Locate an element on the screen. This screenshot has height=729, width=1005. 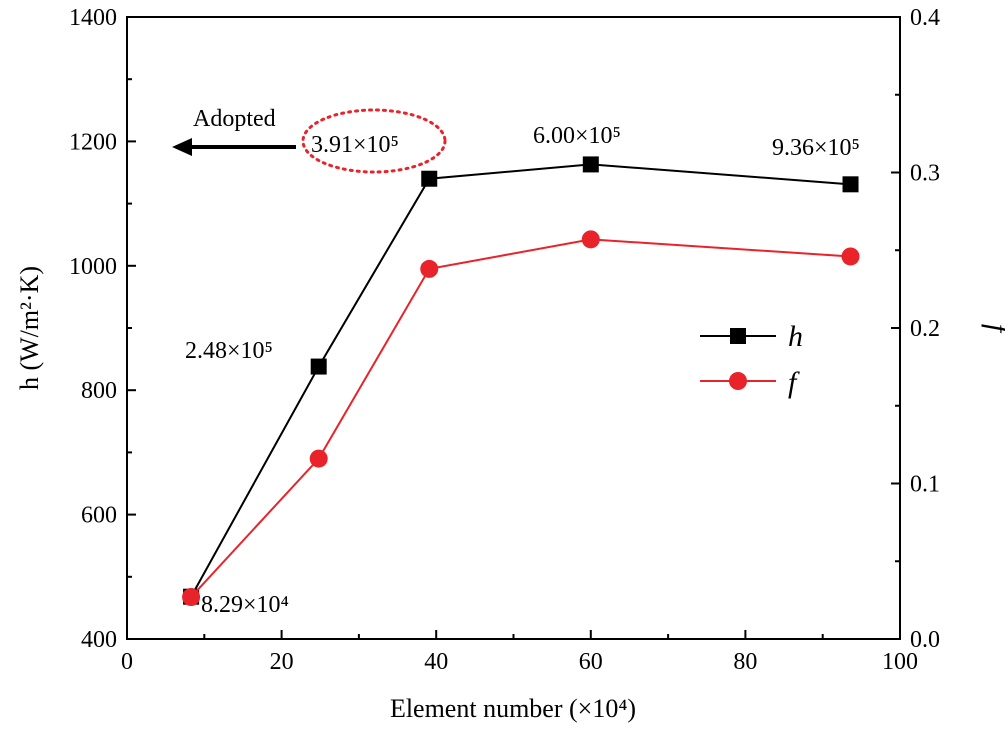
x-axis-title: Element number (×10⁴) is located at coordinates (513, 708).